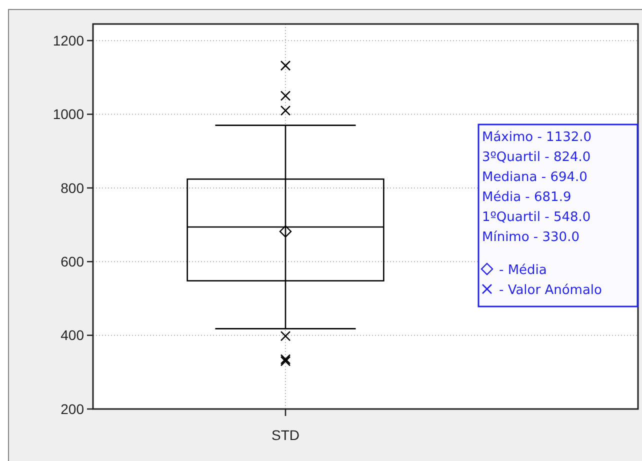  What do you see at coordinates (72, 262) in the screenshot?
I see `y-tick-label: 600` at bounding box center [72, 262].